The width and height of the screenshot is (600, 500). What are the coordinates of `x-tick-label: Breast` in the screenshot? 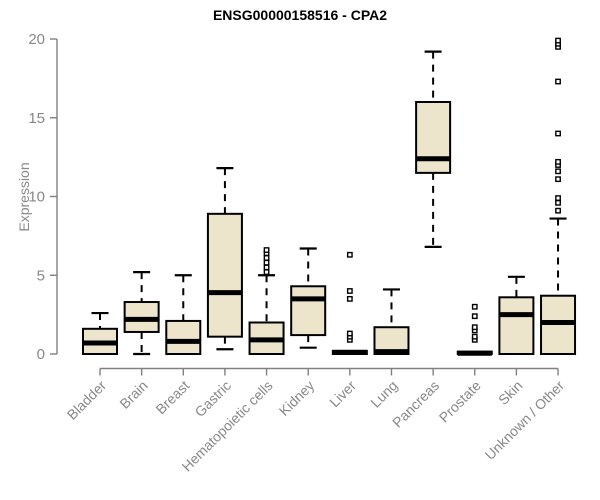 It's located at (172, 397).